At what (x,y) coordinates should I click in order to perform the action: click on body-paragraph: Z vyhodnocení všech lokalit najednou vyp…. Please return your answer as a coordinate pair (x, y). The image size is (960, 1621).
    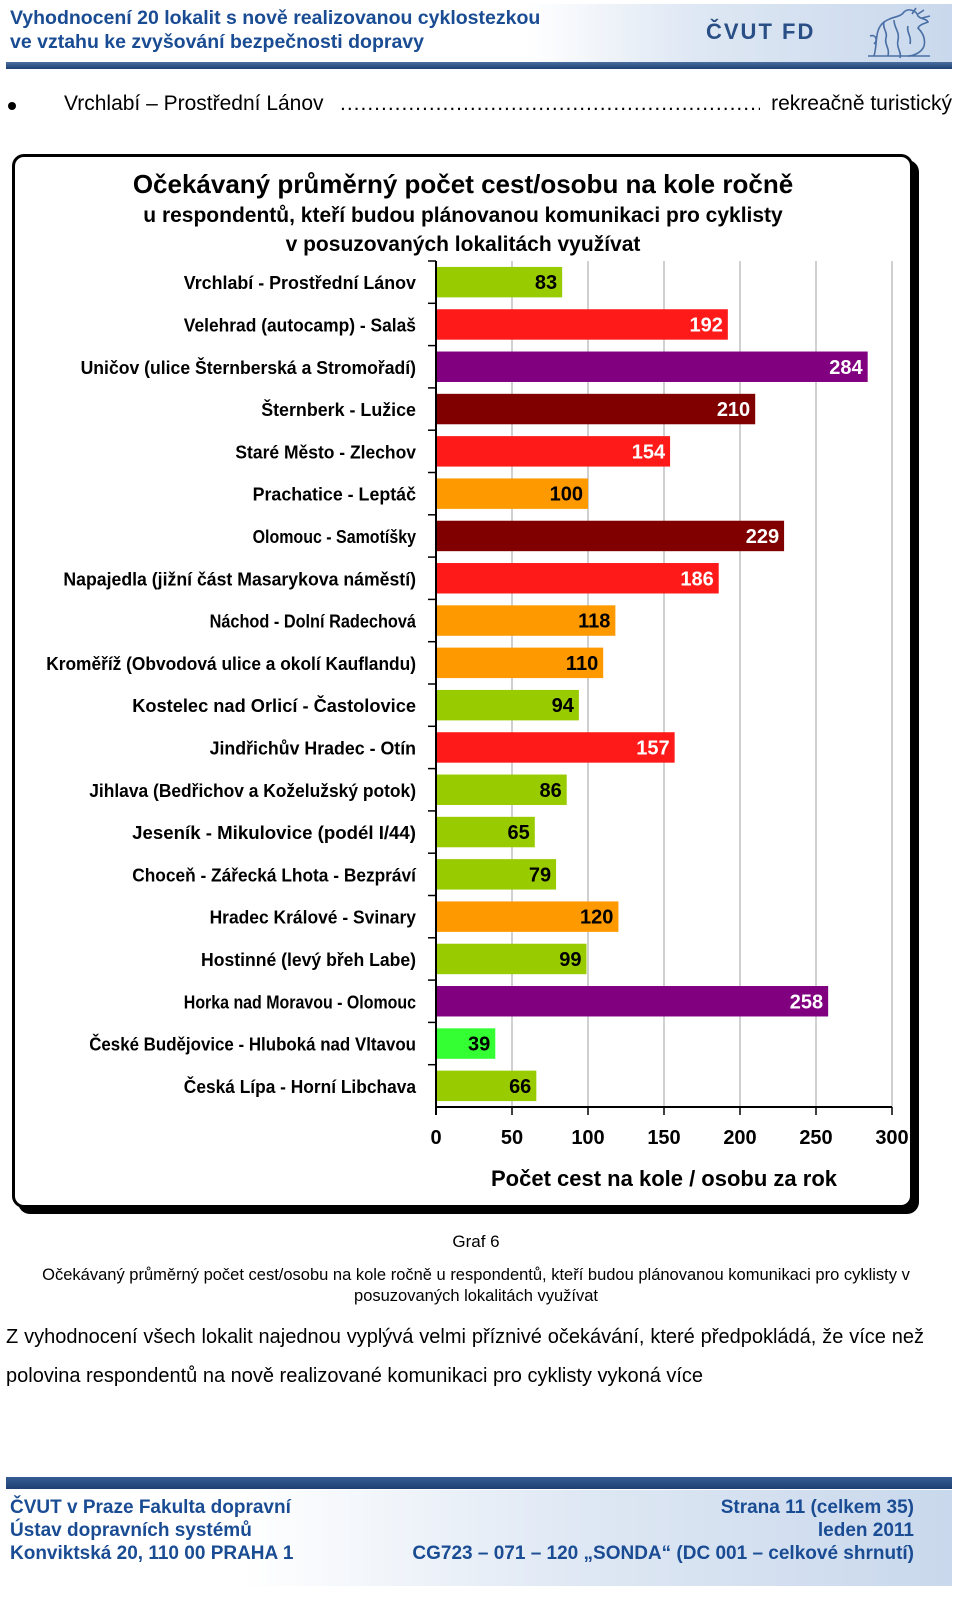
    Looking at the image, I should click on (465, 1356).